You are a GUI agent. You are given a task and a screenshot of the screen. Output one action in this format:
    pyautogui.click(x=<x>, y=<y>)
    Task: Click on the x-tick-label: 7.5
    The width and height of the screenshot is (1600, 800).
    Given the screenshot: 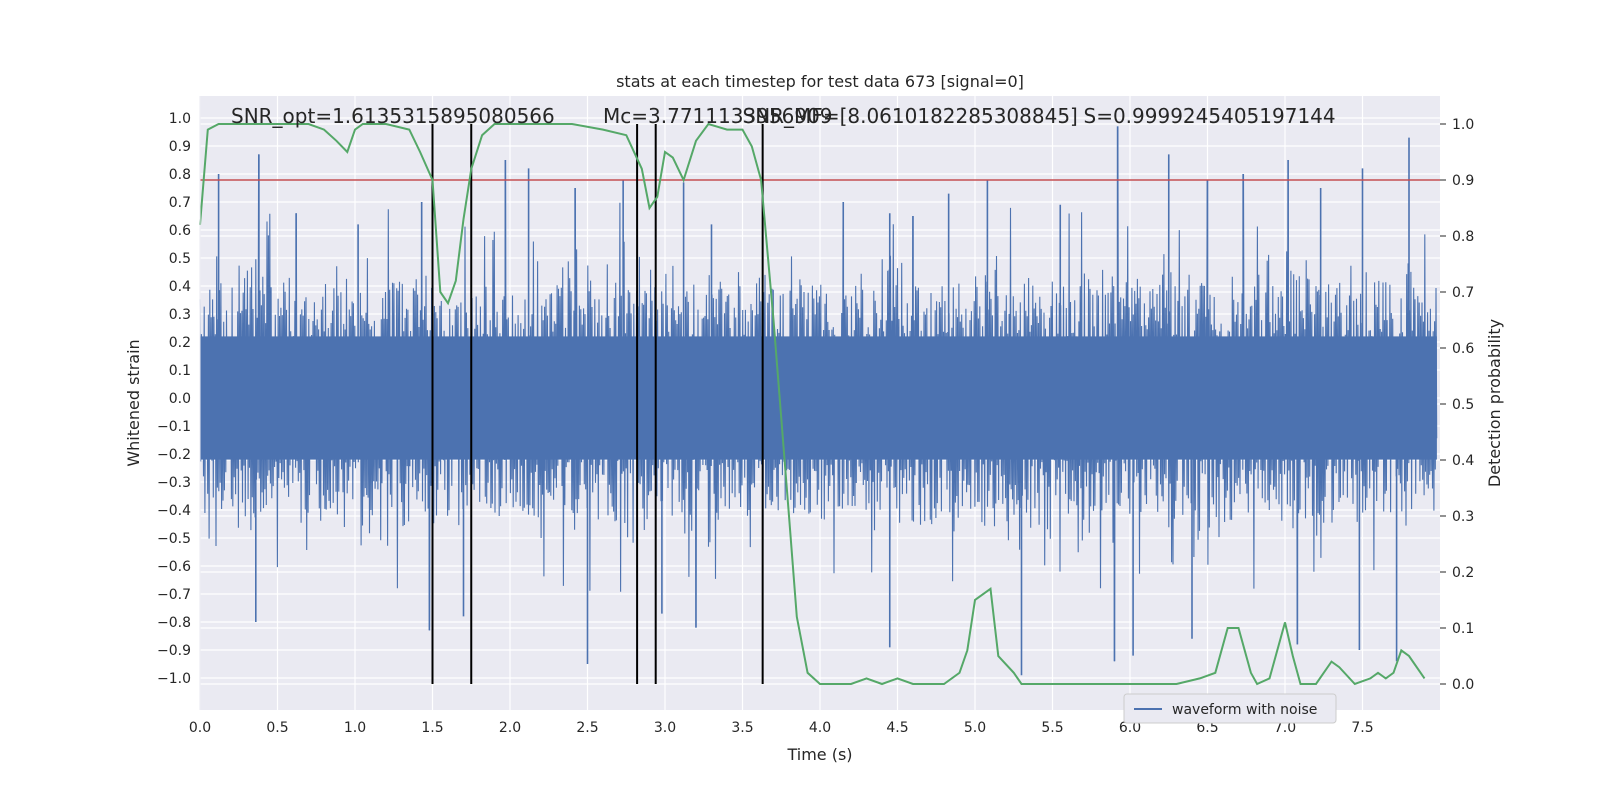 What is the action you would take?
    pyautogui.click(x=1362, y=728)
    